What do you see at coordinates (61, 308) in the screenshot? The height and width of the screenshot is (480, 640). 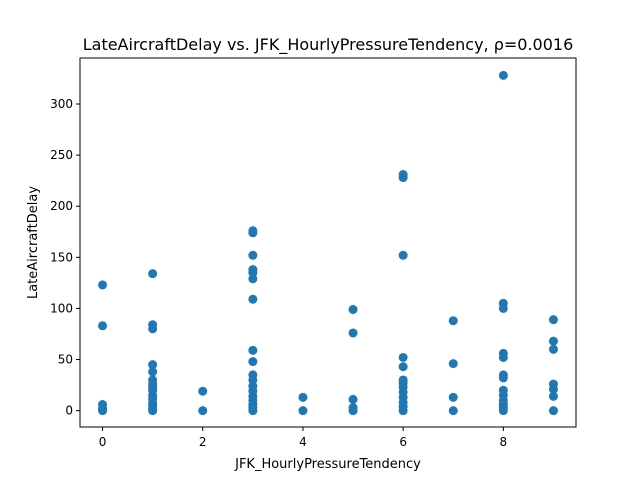 I see `y-tick-label: 100` at bounding box center [61, 308].